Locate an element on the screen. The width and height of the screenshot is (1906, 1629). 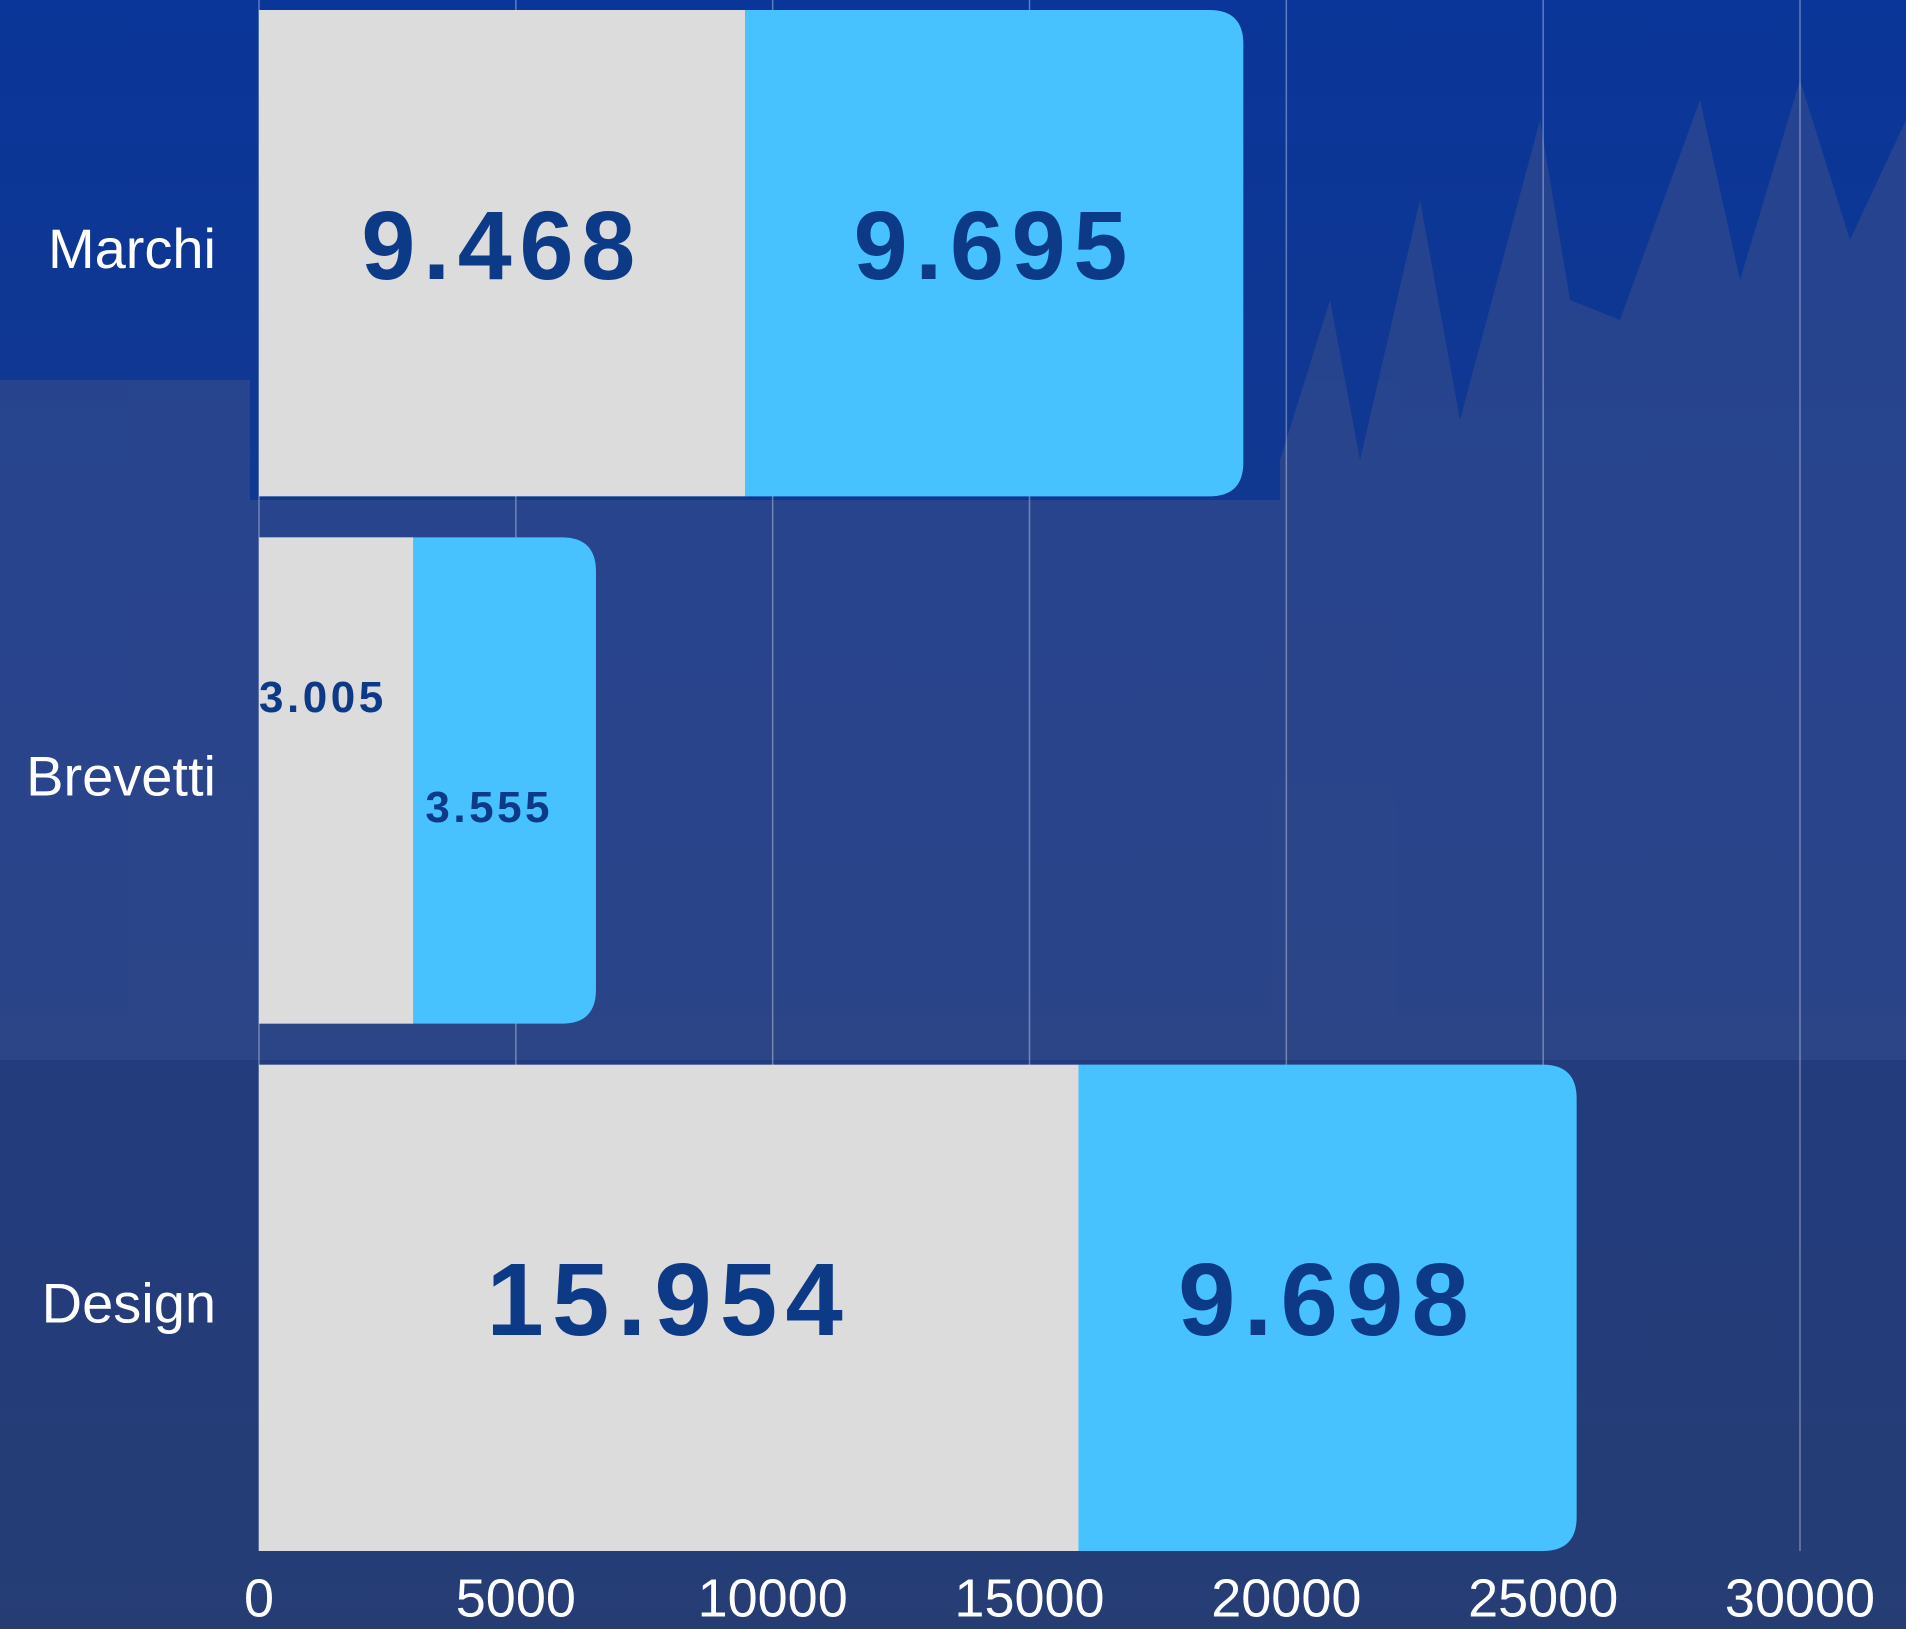
value-label: 3.005 is located at coordinates (323, 697).